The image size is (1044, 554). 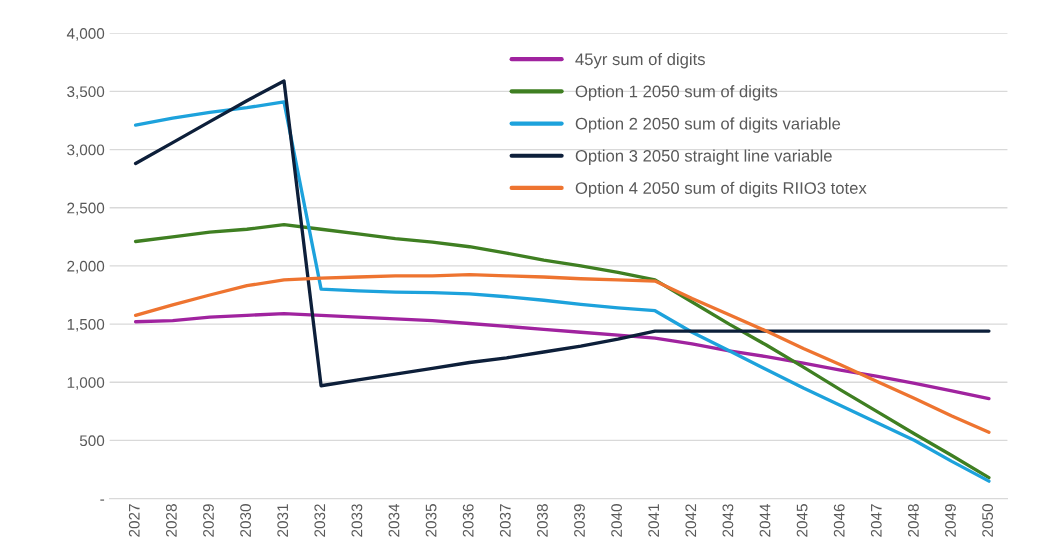 I want to click on x-tick-label: 2028, so click(x=171, y=520).